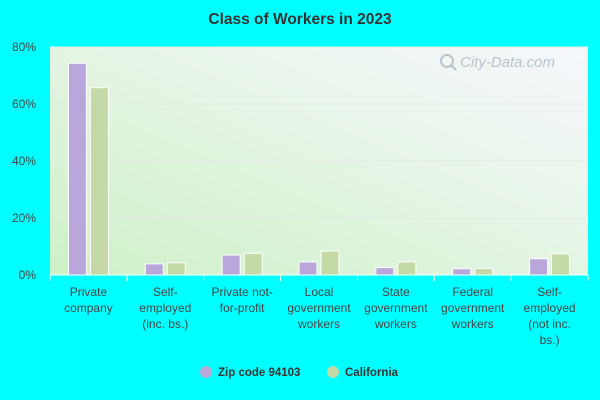 The width and height of the screenshot is (600, 400). Describe the element at coordinates (259, 373) in the screenshot. I see `legend-label: Zip code 94103` at that location.